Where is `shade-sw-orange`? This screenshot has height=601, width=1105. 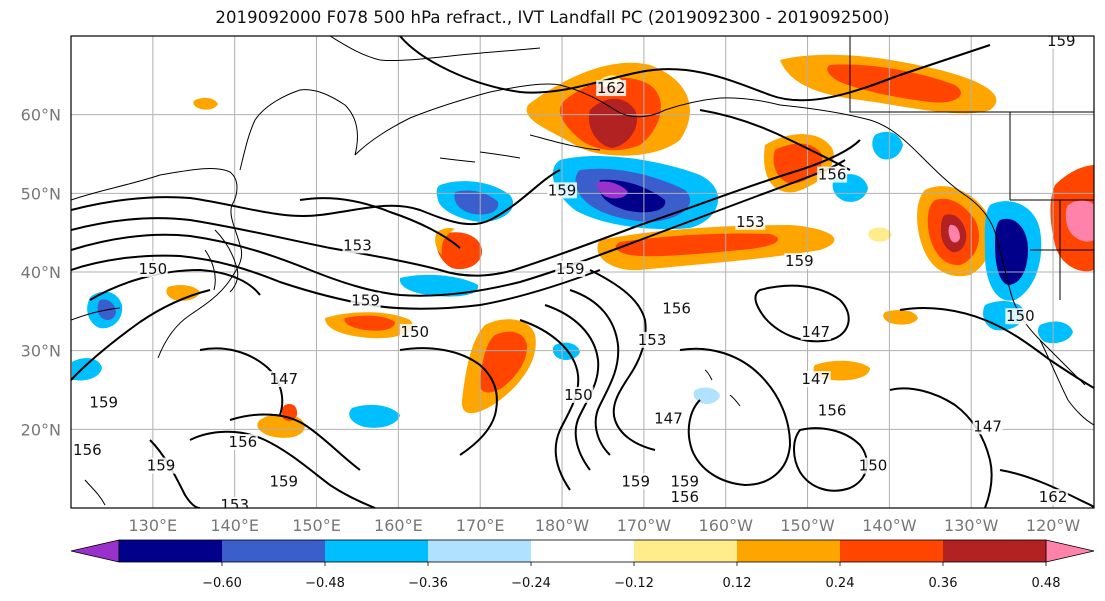 shade-sw-orange is located at coordinates (183, 292).